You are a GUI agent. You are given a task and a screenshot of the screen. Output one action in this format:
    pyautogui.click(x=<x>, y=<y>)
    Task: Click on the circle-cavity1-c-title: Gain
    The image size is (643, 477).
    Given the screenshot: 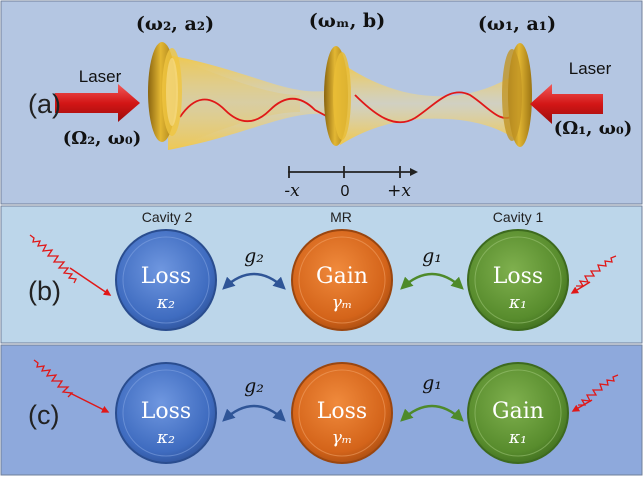 What is the action you would take?
    pyautogui.click(x=518, y=411)
    